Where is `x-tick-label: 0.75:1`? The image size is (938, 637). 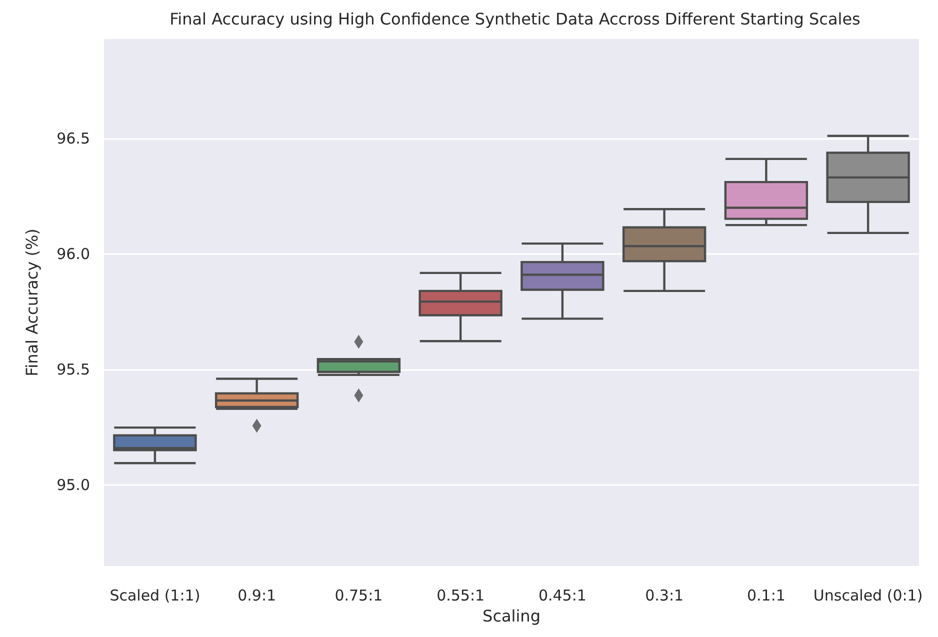 x-tick-label: 0.75:1 is located at coordinates (358, 595).